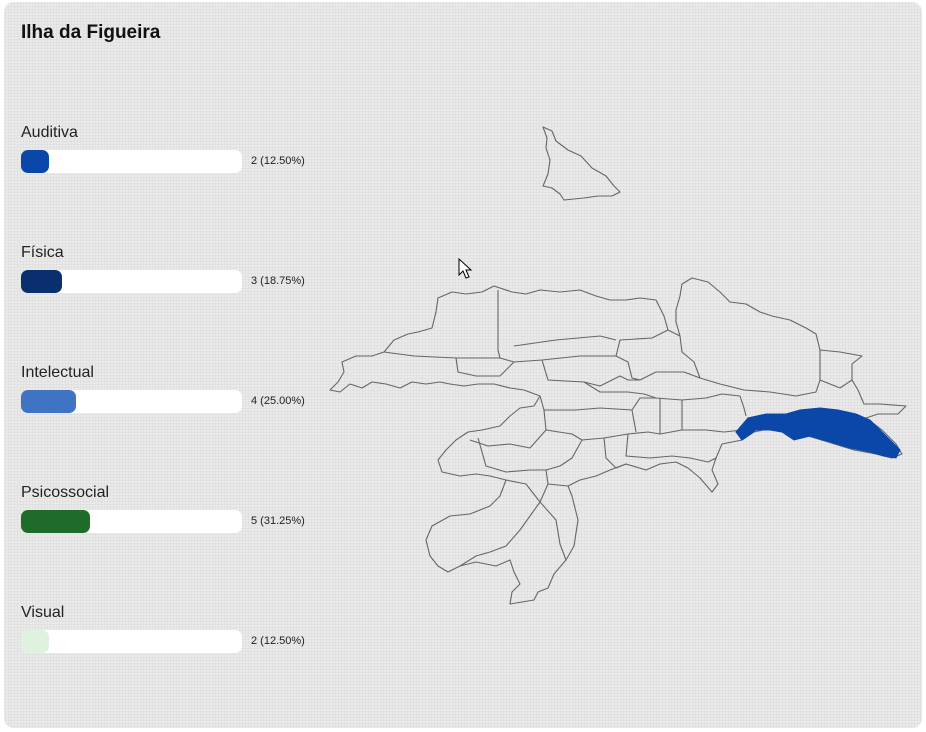 The image size is (926, 732). Describe the element at coordinates (465, 268) in the screenshot. I see `mouse-pointer-icon` at that location.